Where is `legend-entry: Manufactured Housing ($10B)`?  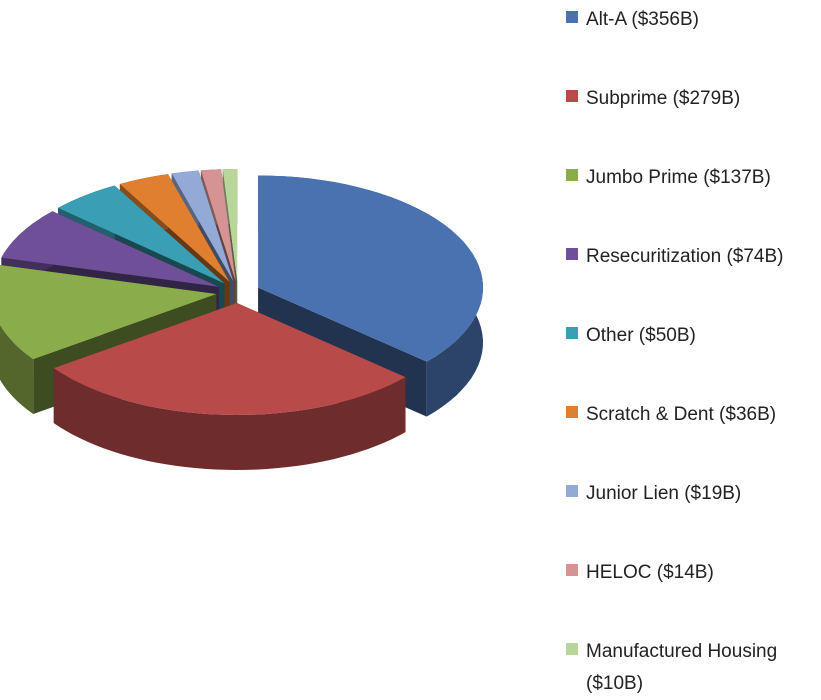 legend-entry: Manufactured Housing ($10B) is located at coordinates (691, 668).